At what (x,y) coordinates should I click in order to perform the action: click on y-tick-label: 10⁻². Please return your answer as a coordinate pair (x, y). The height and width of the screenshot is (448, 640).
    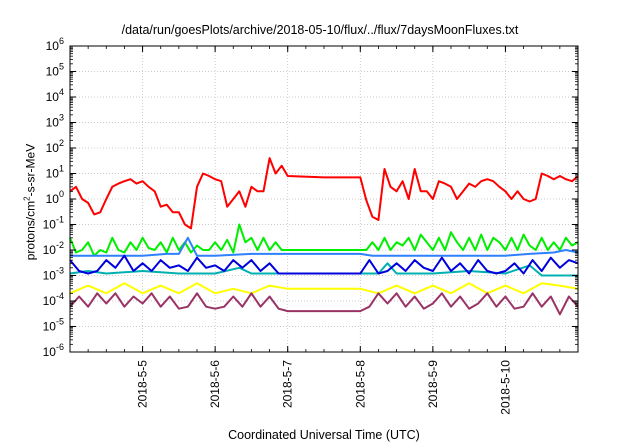
    Looking at the image, I should click on (53, 248).